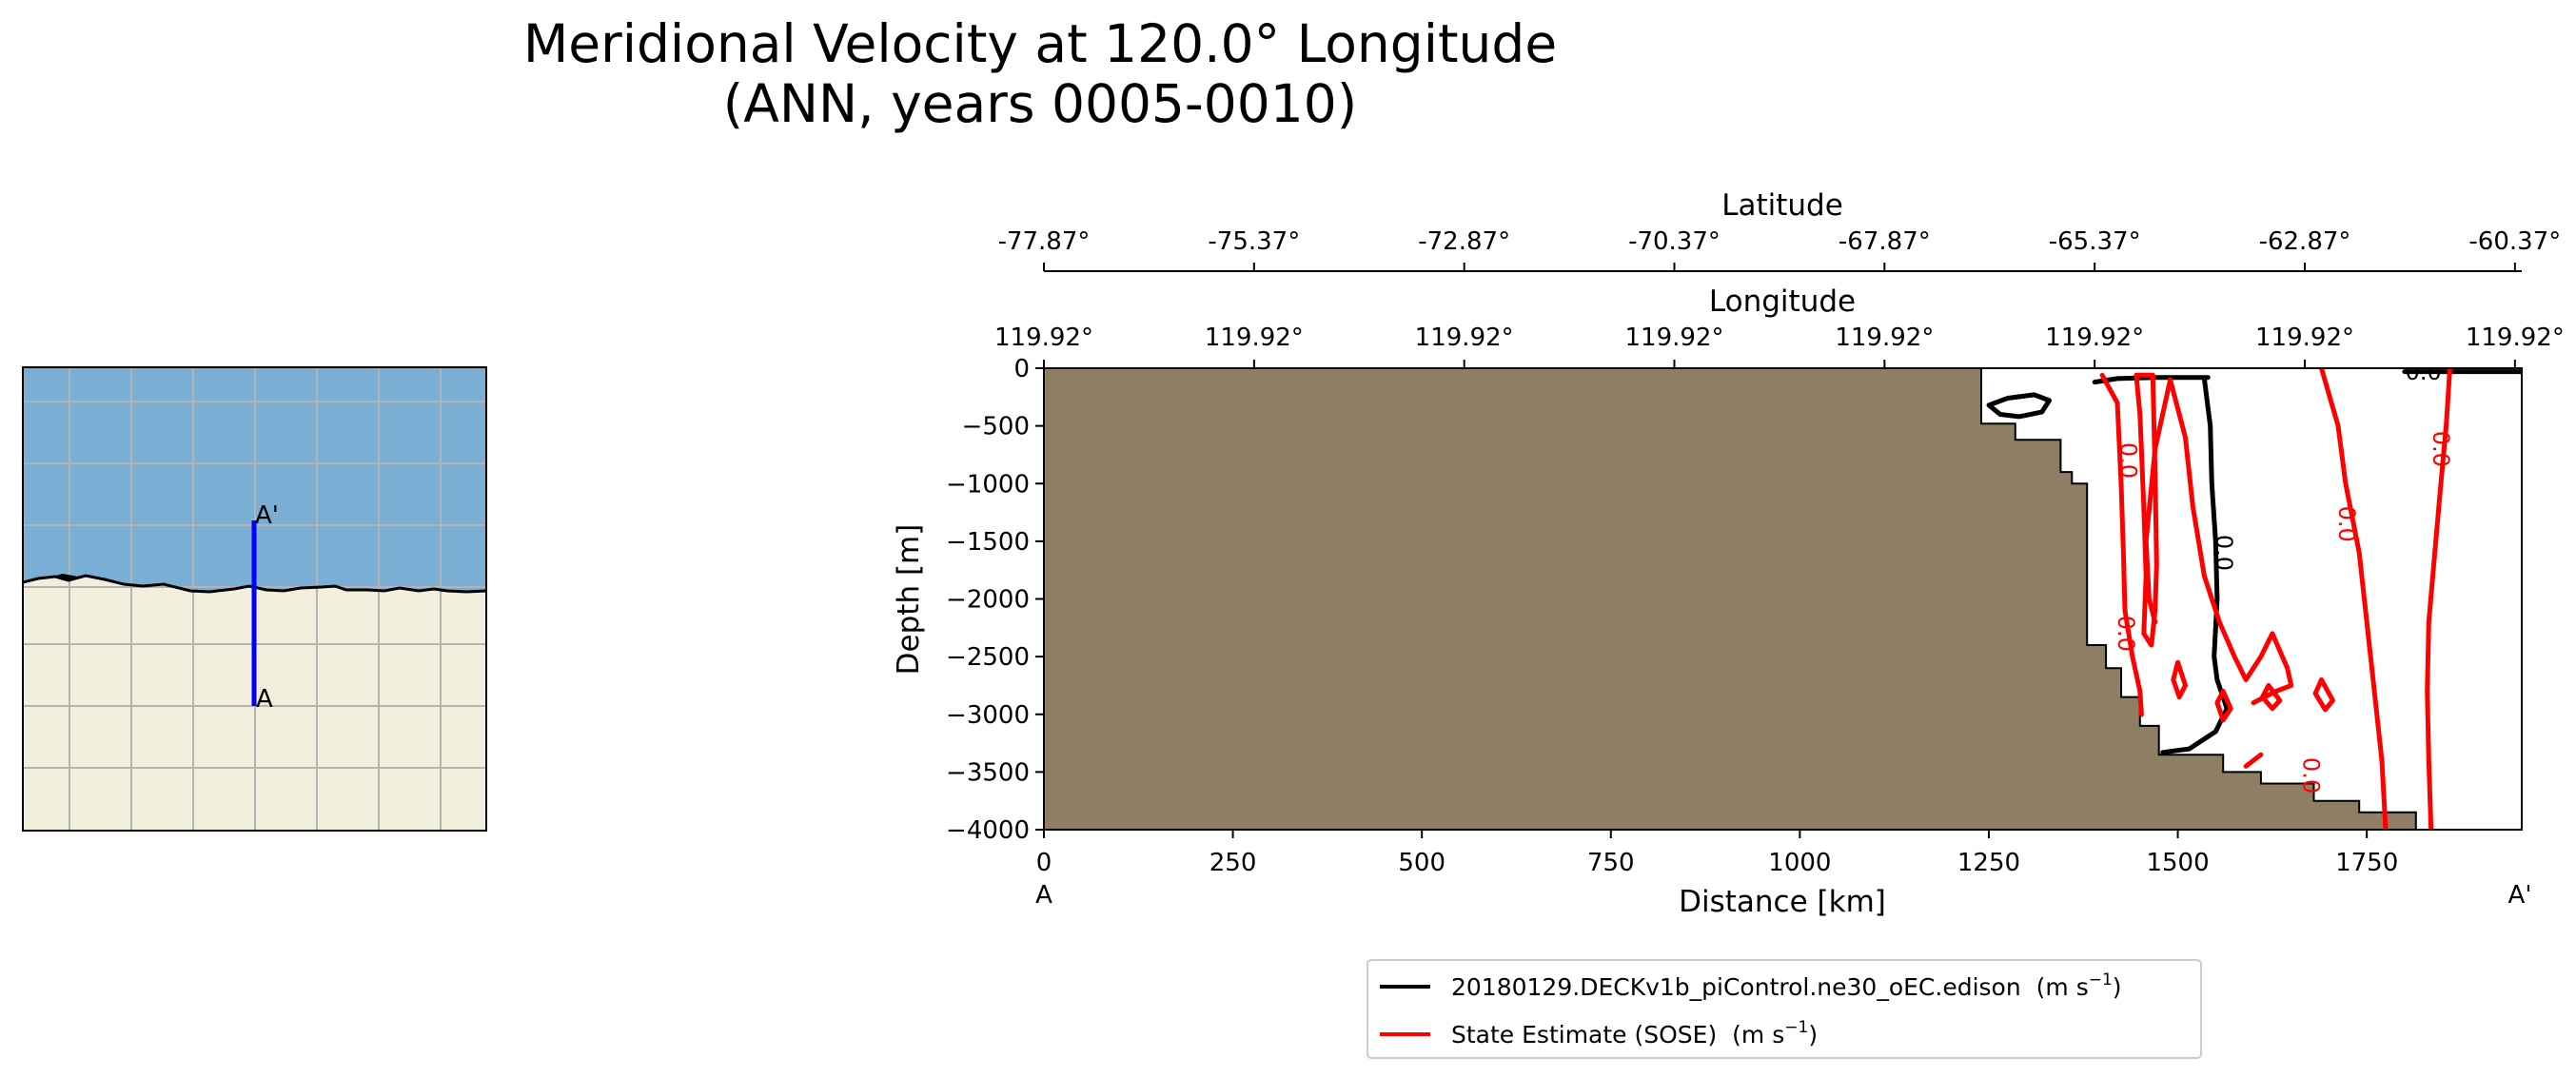 This screenshot has width=2576, height=1078. I want to click on legend-model-units: (m s, so click(2062, 987).